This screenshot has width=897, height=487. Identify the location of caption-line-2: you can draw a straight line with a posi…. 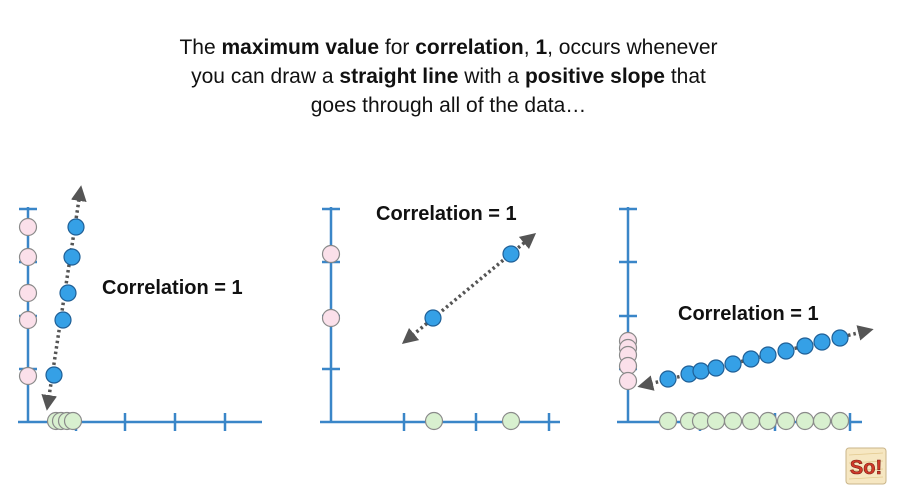
(448, 76).